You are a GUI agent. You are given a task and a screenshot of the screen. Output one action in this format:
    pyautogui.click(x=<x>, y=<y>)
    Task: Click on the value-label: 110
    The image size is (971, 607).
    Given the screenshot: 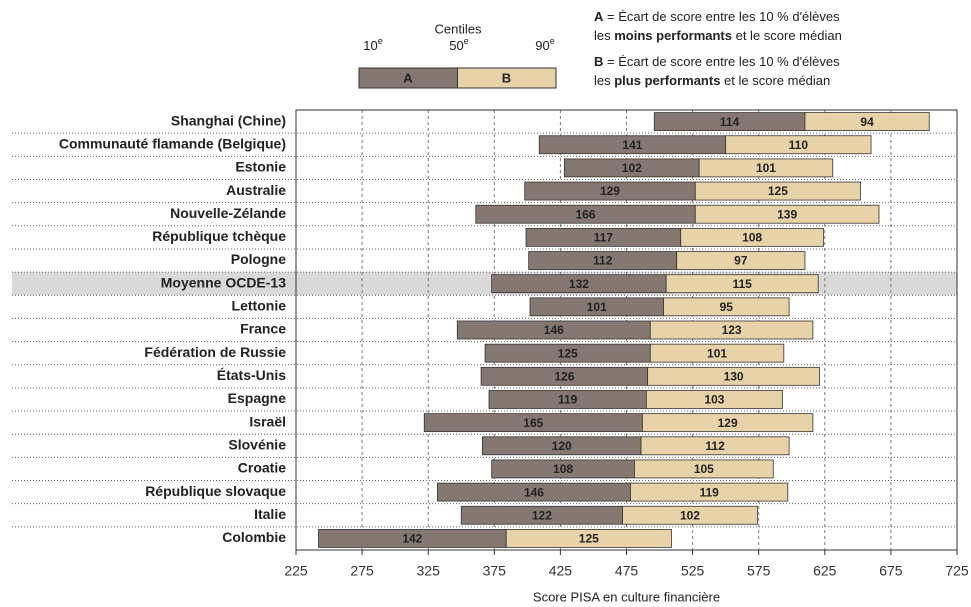 What is the action you would take?
    pyautogui.click(x=799, y=145)
    